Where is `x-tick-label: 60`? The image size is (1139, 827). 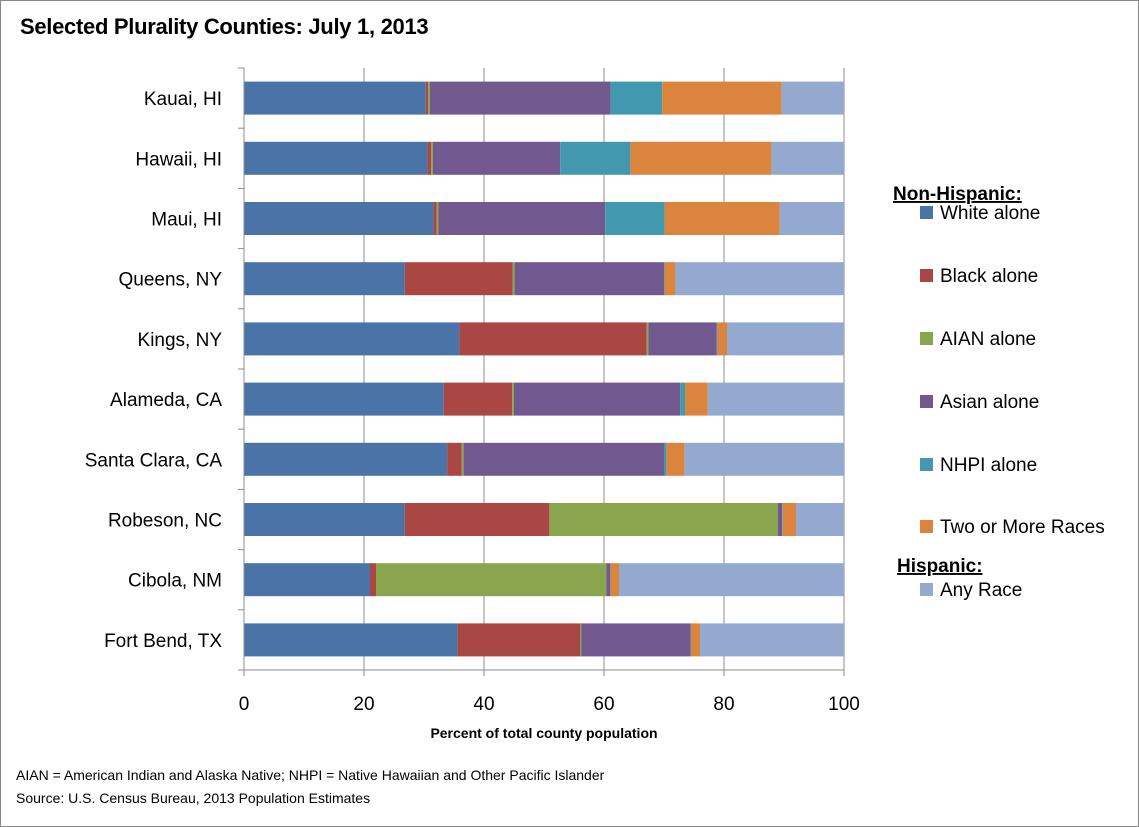
x-tick-label: 60 is located at coordinates (603, 704).